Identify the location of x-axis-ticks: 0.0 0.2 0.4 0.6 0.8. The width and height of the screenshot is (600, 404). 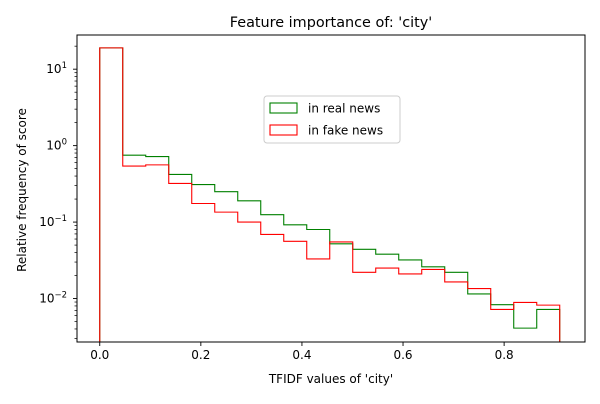
(302, 352).